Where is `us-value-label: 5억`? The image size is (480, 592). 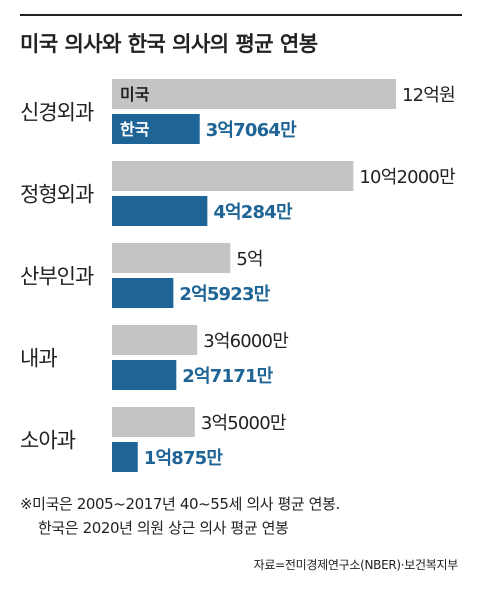 us-value-label: 5억 is located at coordinates (249, 259).